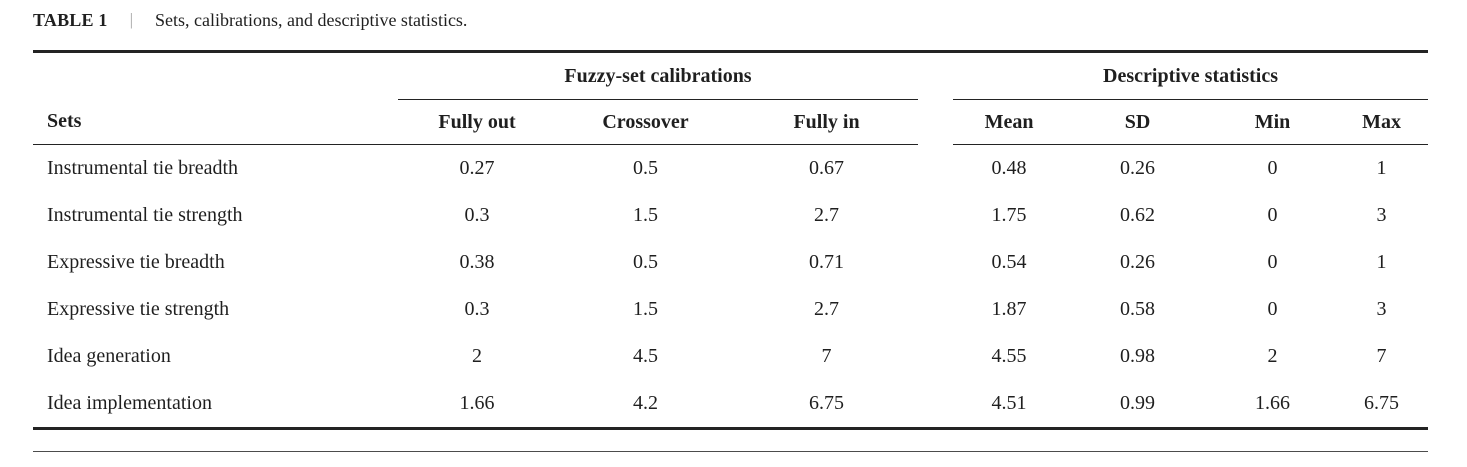 The height and width of the screenshot is (467, 1467). I want to click on col-header-max: Max, so click(1382, 122).